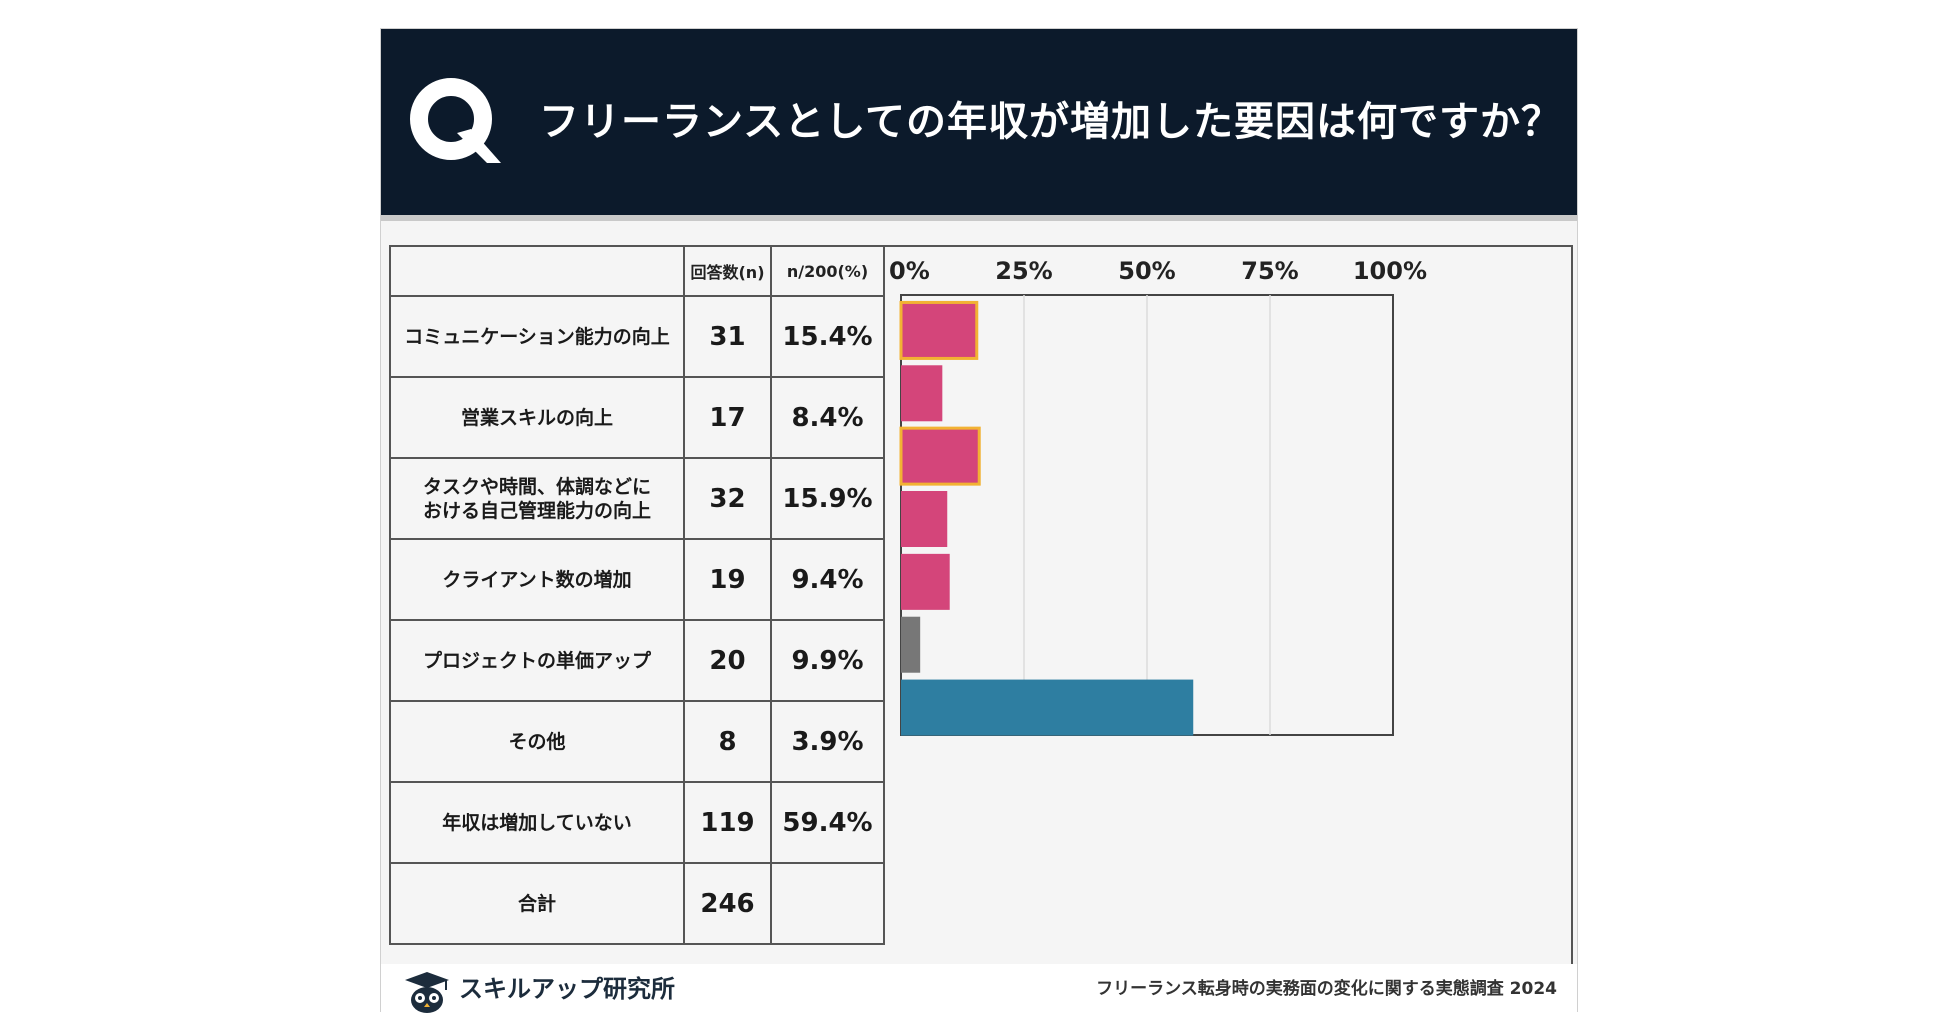  Describe the element at coordinates (537, 660) in the screenshot. I see `row-label: プロジェクトの単価アップ` at that location.